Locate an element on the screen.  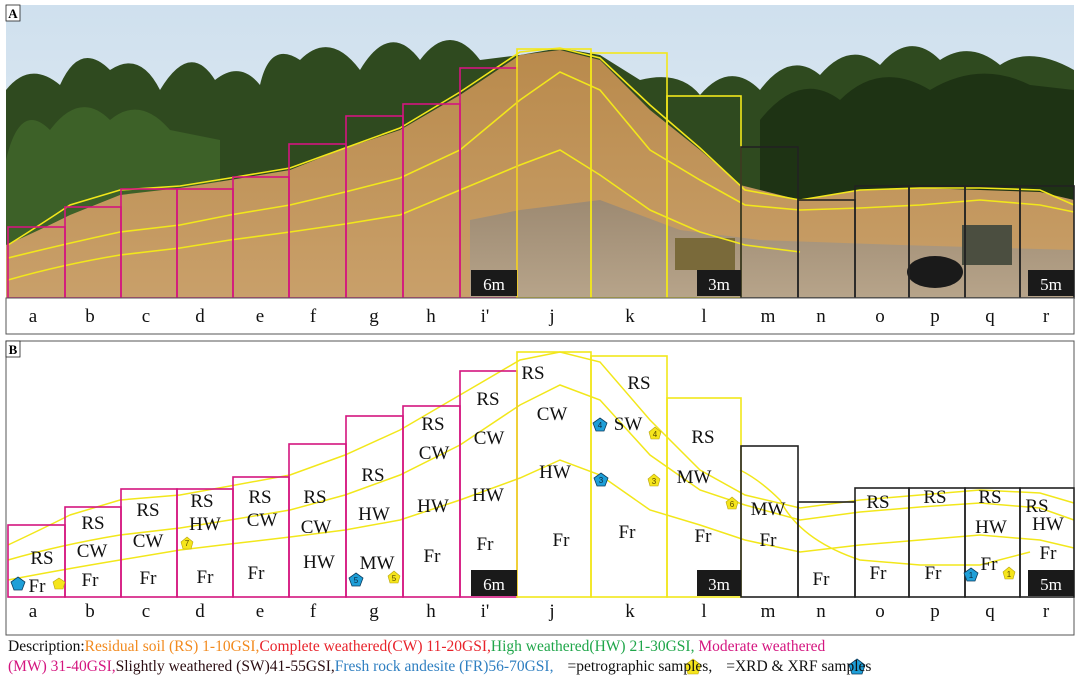
zone-rs-i: RS is located at coordinates (487, 399).